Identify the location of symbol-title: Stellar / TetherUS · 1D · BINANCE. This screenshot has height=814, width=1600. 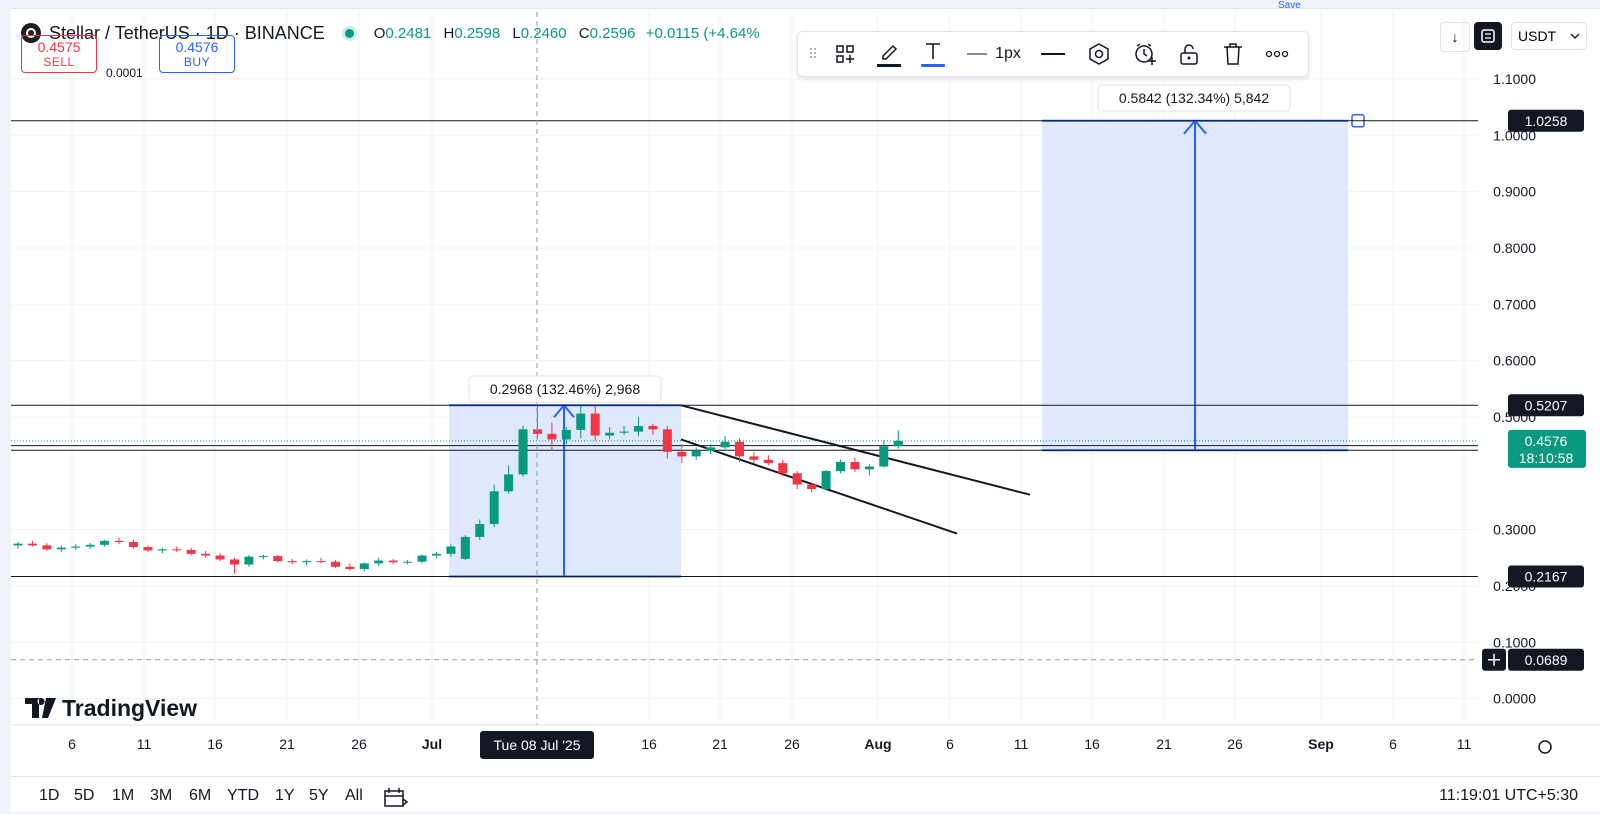
(187, 32).